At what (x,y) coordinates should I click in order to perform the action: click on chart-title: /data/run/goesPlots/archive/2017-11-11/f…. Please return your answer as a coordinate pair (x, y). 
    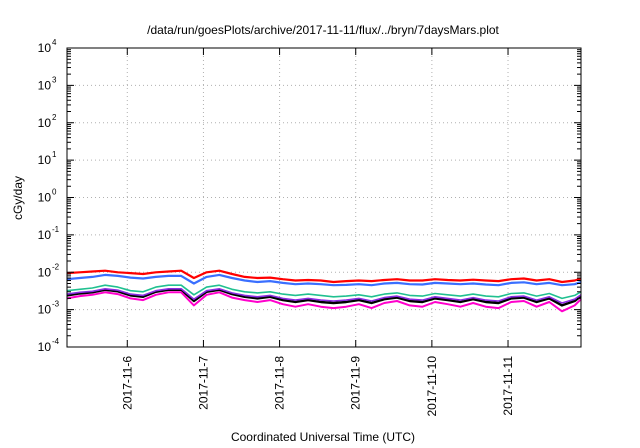
    Looking at the image, I should click on (323, 30).